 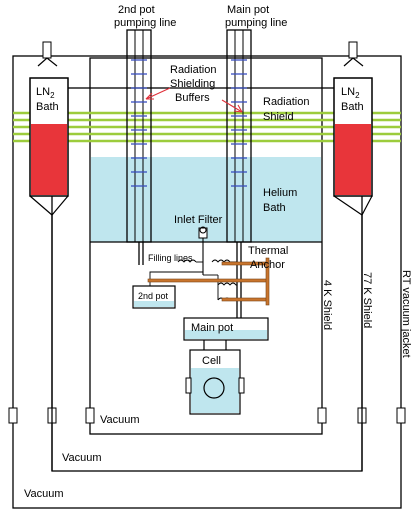 What do you see at coordinates (256, 23) in the screenshot?
I see `label-main-pot-line-2: pumping line` at bounding box center [256, 23].